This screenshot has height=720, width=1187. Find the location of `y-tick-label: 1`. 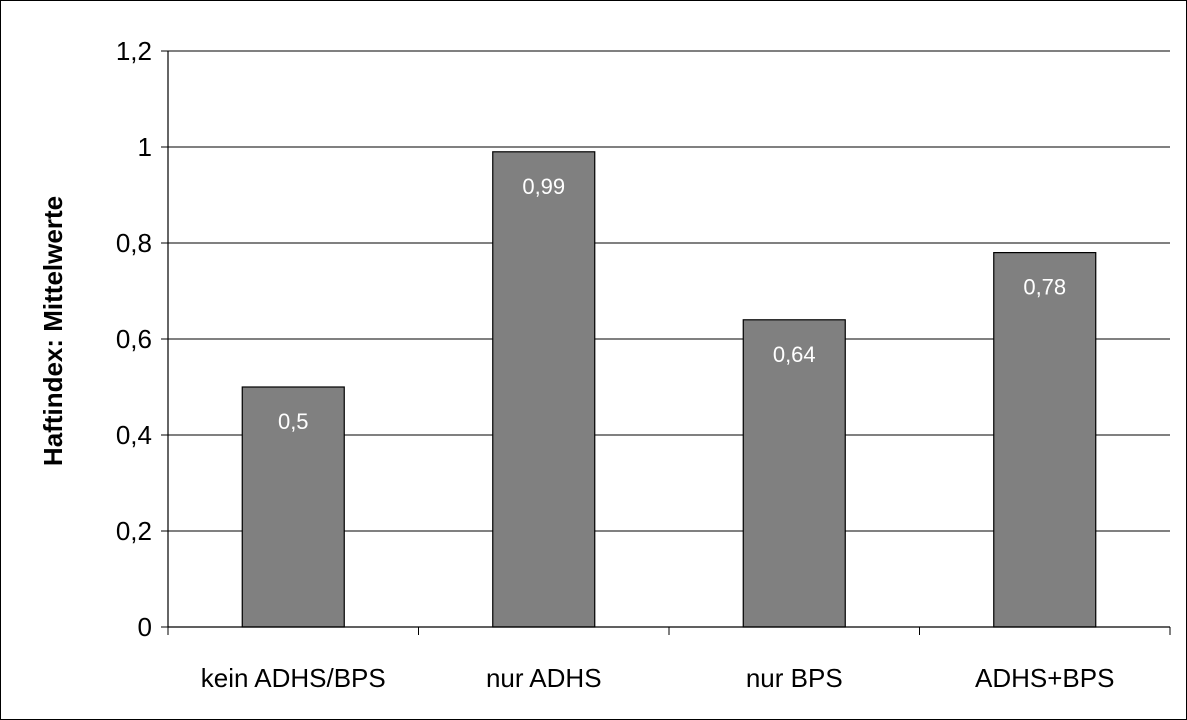

y-tick-label: 1 is located at coordinates (145, 147).